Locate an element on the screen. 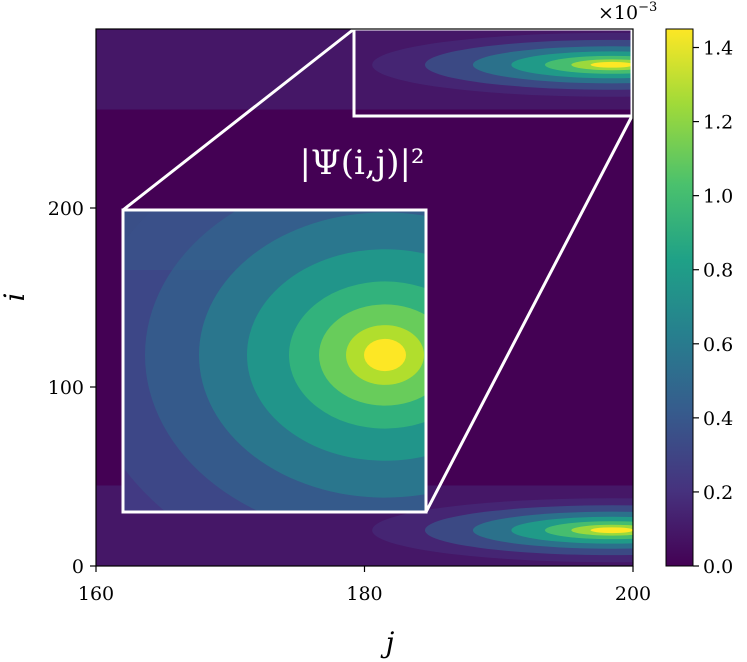 Image resolution: width=747 pixels, height=662 pixels. colorbar-tick-label: 0.6 is located at coordinates (718, 345).